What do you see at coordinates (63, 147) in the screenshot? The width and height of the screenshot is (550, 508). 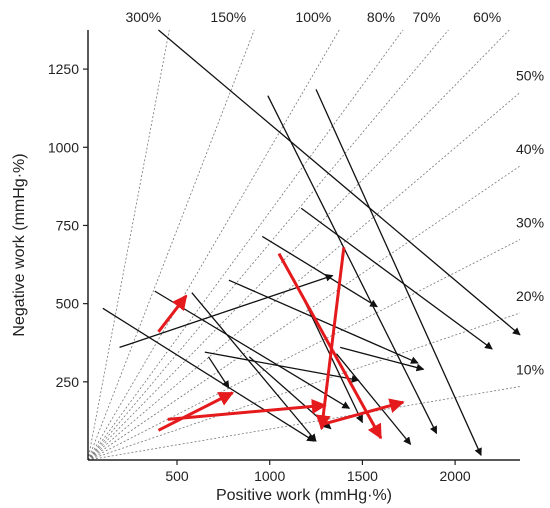 I see `y-tick-label-3: 1000` at bounding box center [63, 147].